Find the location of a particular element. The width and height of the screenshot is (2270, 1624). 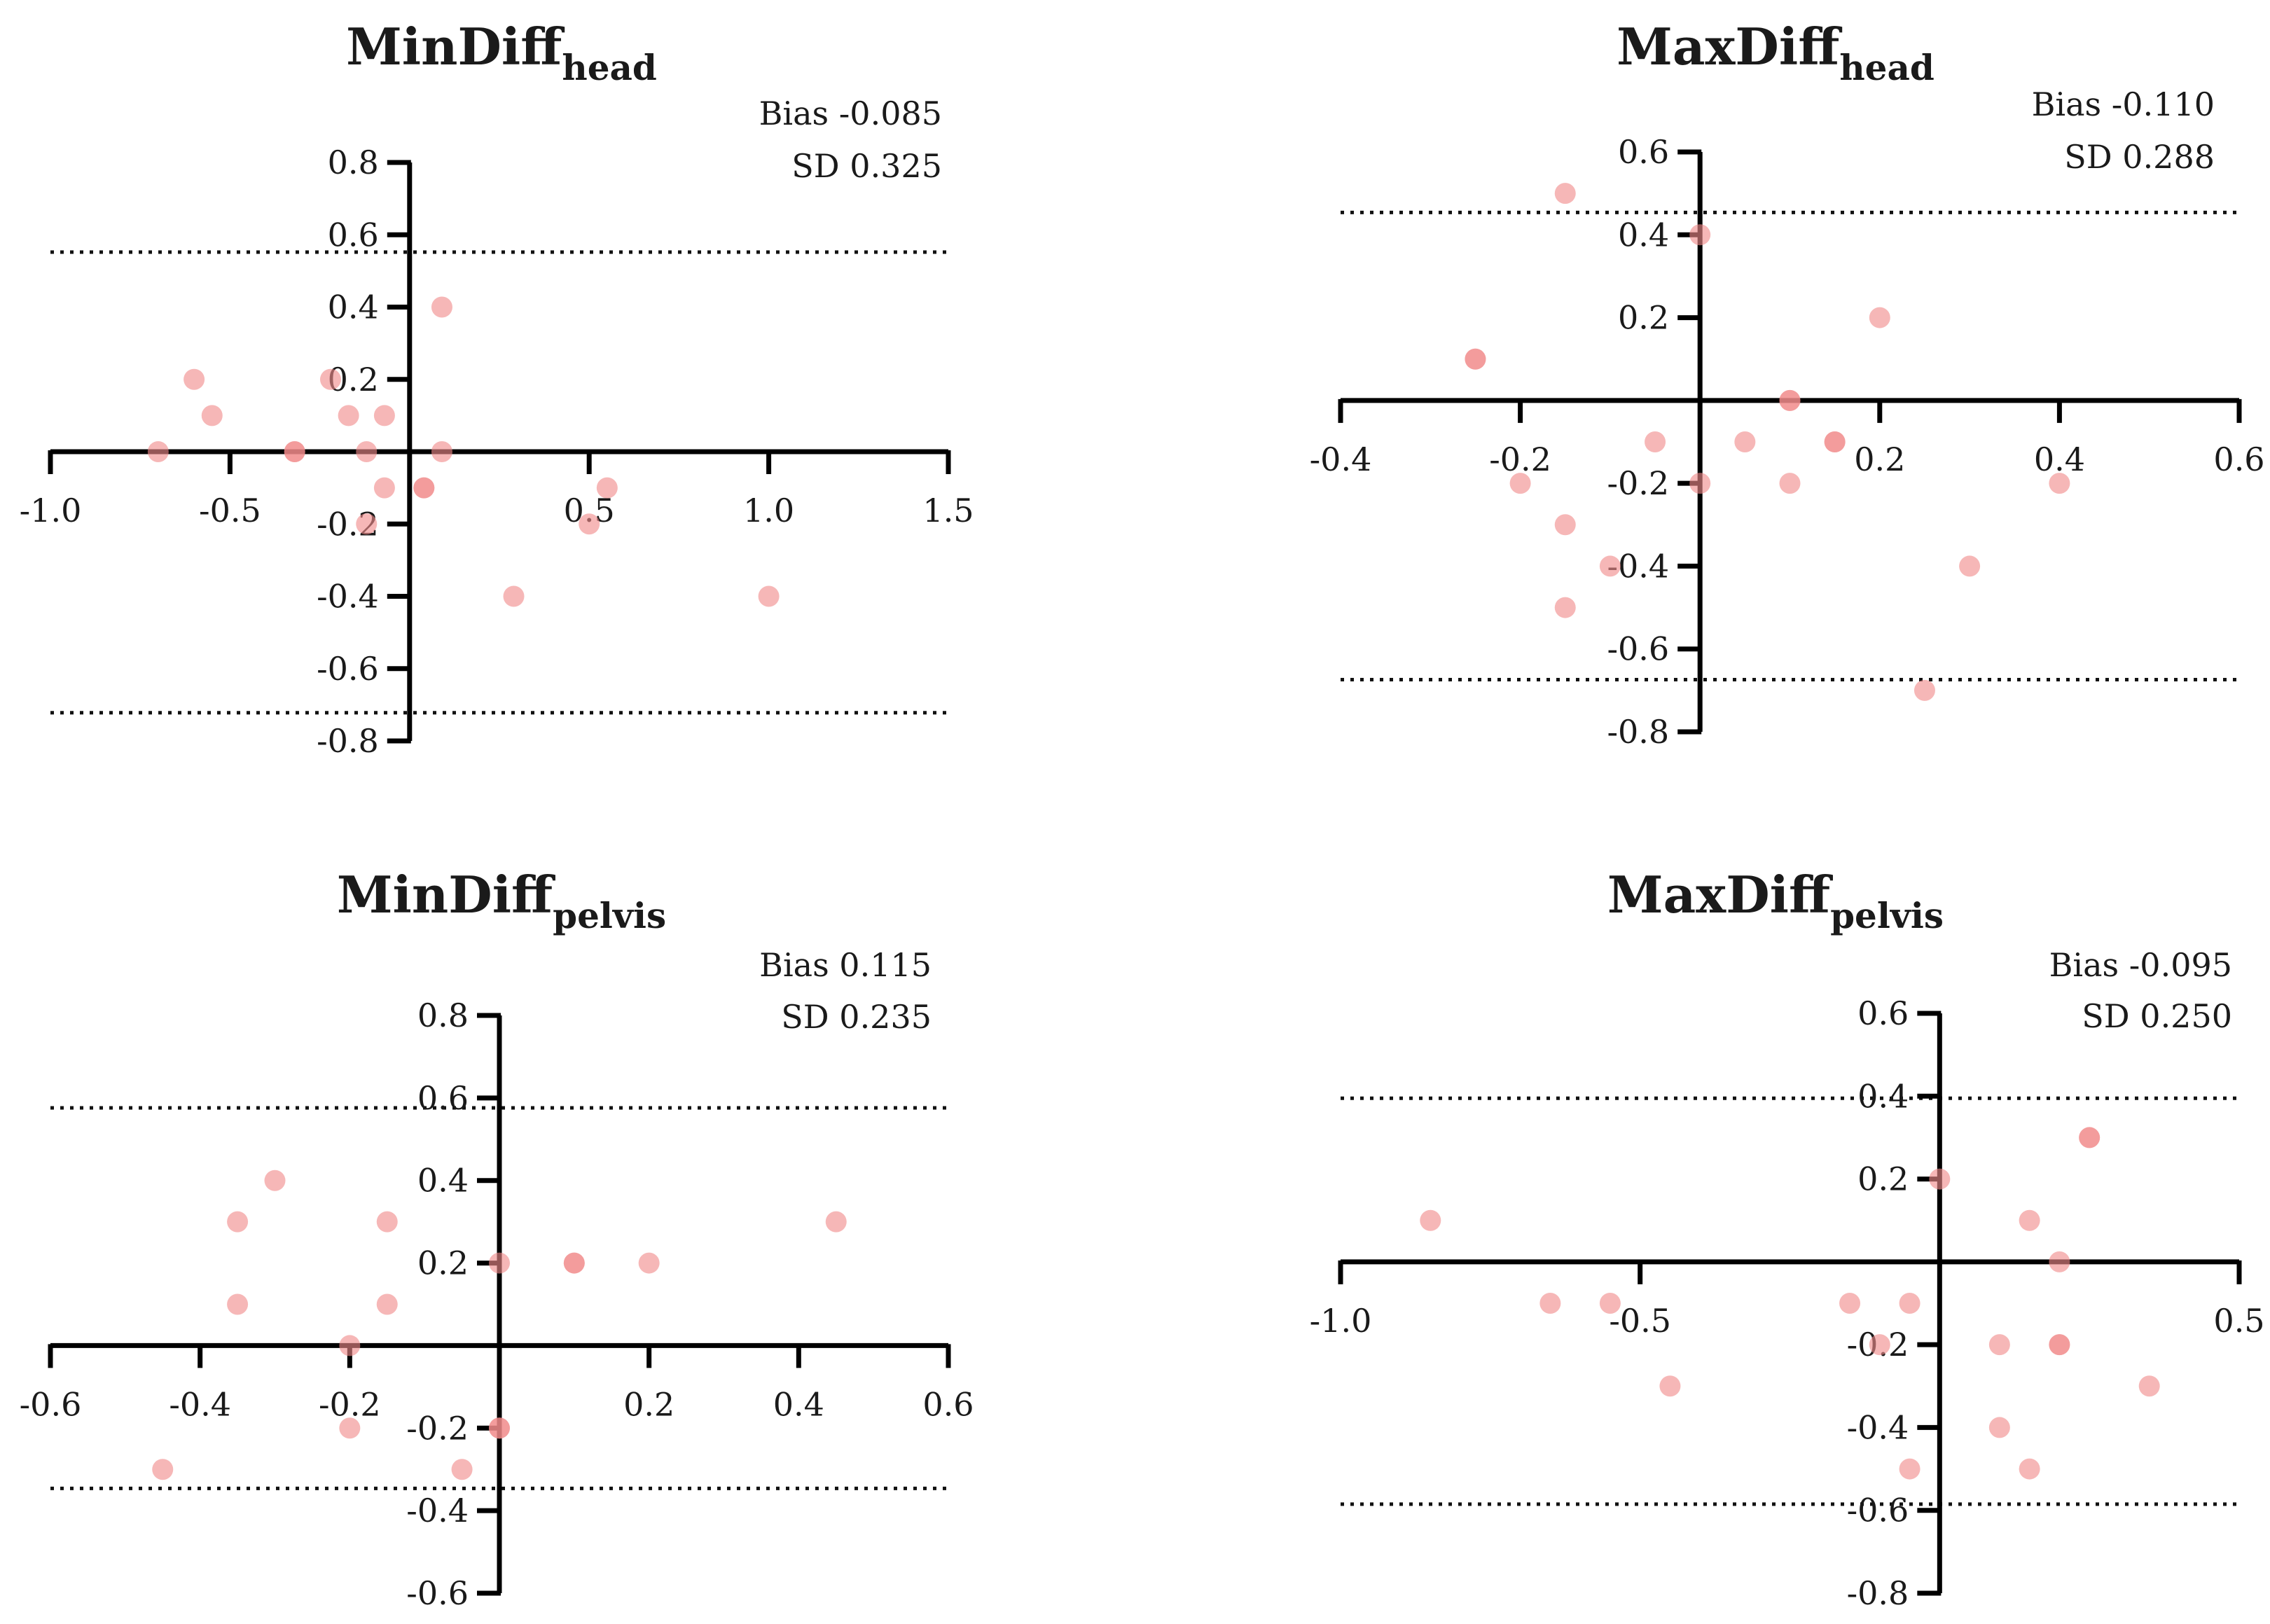

x-tick-label: 1.0 is located at coordinates (768, 510).